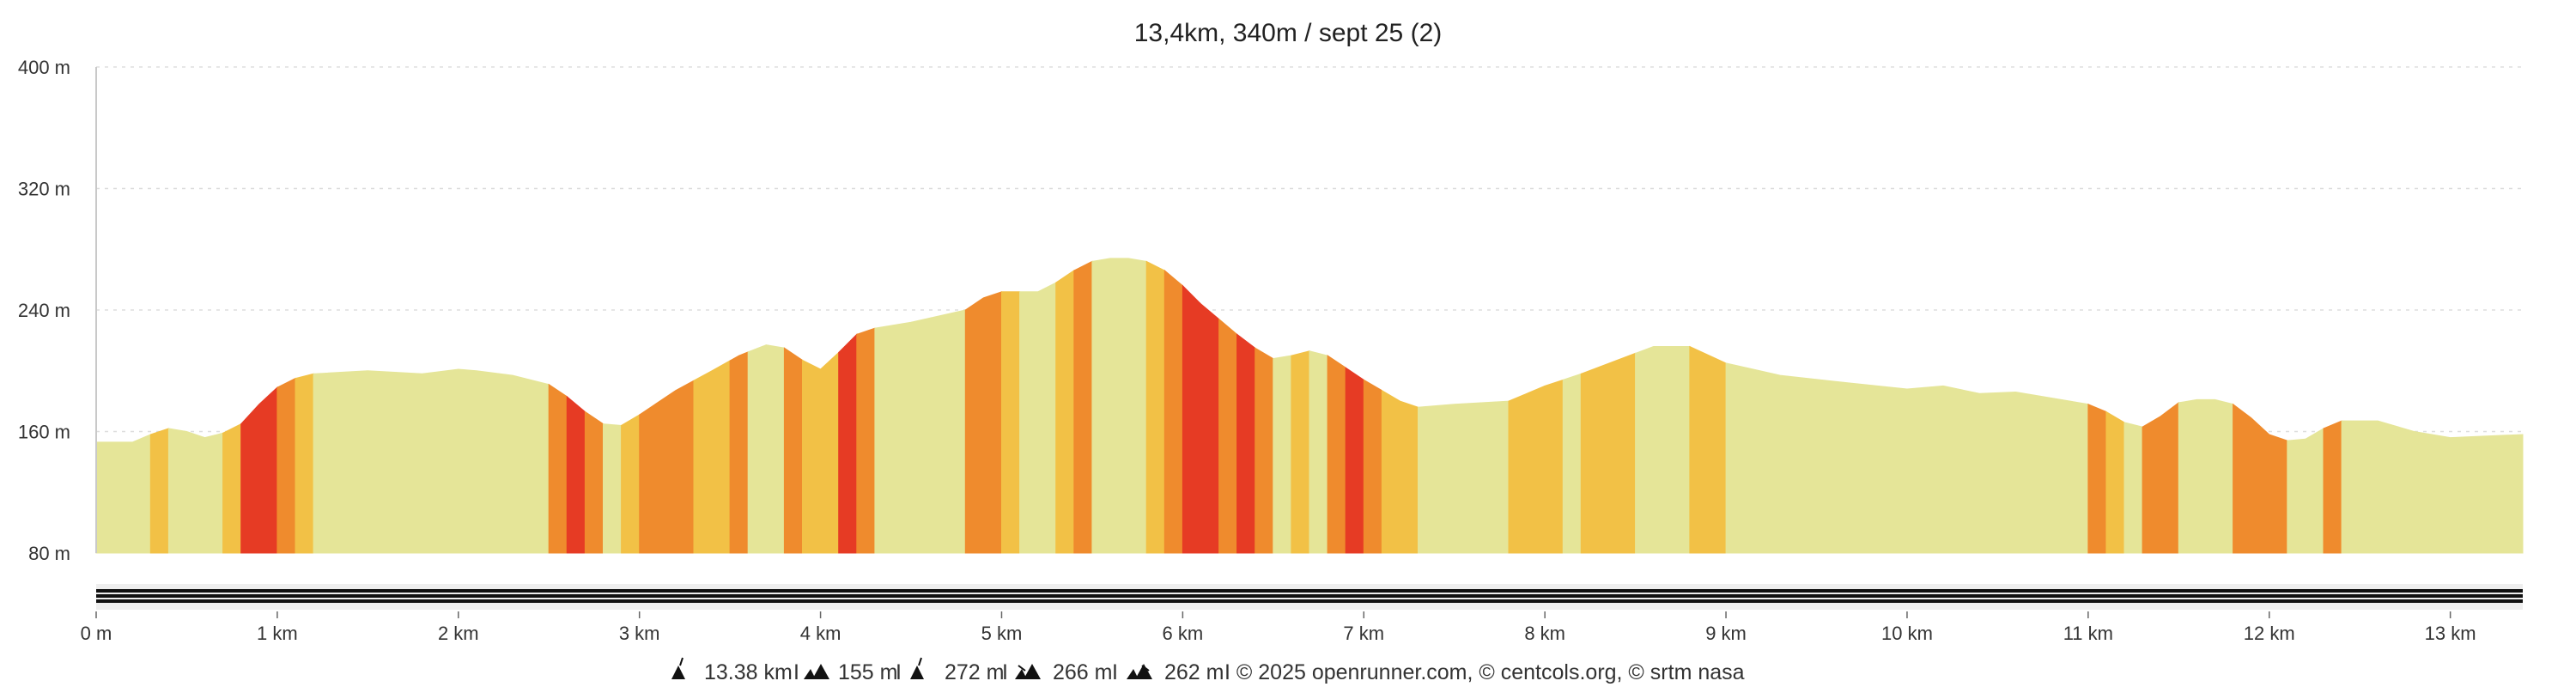 Image resolution: width=2576 pixels, height=687 pixels. I want to click on footer-min-altitude: 266 m, so click(1082, 672).